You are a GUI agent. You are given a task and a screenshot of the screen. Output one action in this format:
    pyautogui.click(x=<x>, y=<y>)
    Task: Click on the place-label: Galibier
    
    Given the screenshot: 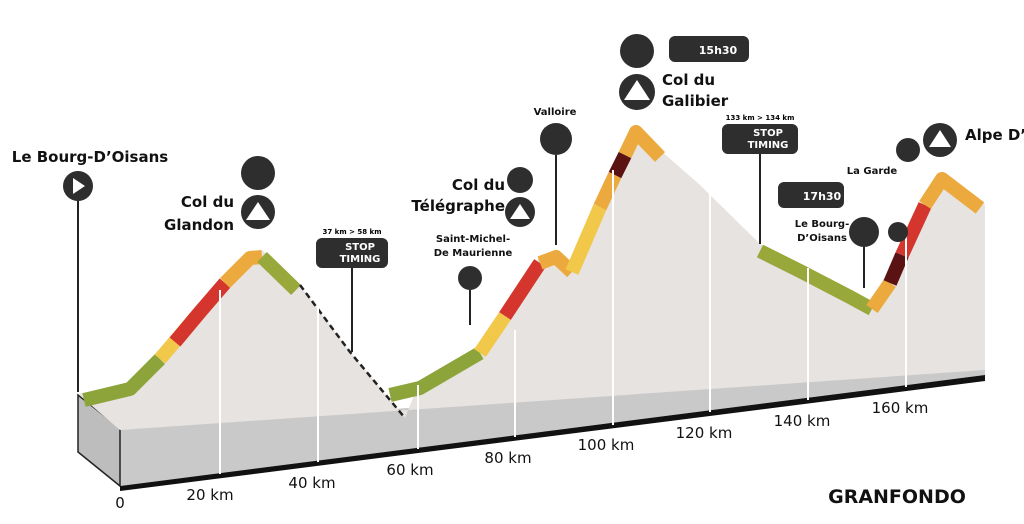 What is the action you would take?
    pyautogui.click(x=695, y=101)
    